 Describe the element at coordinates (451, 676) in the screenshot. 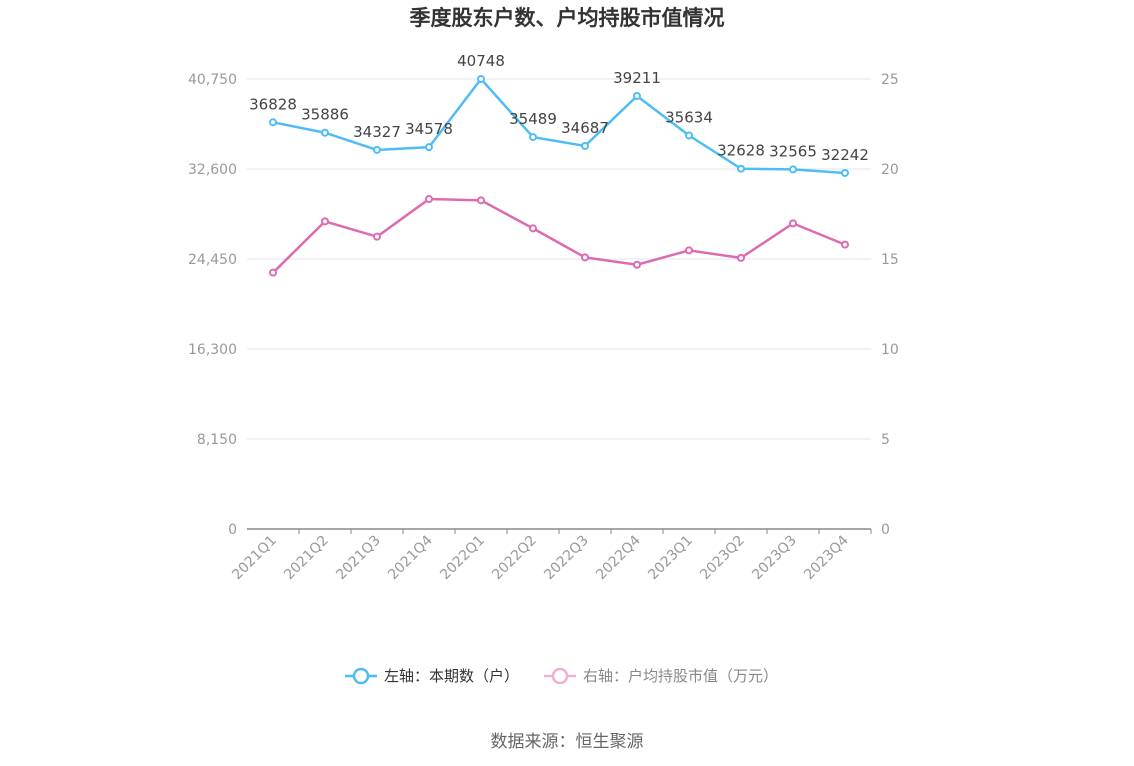

I see `legend-label: 左轴：本期数（户）` at that location.